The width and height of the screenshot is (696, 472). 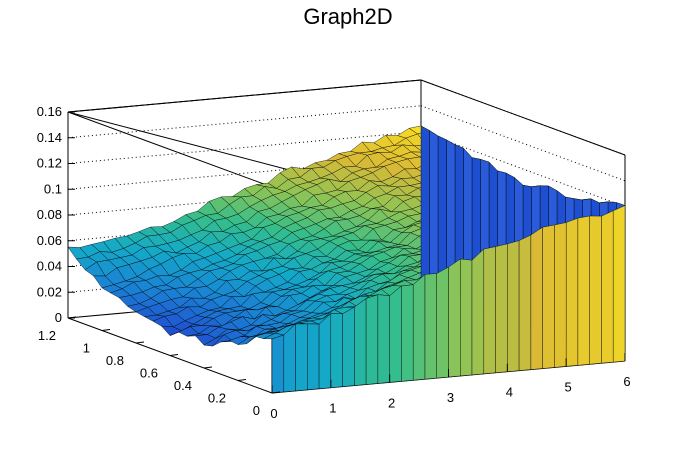 I want to click on x-tick-label: 1, so click(x=332, y=408).